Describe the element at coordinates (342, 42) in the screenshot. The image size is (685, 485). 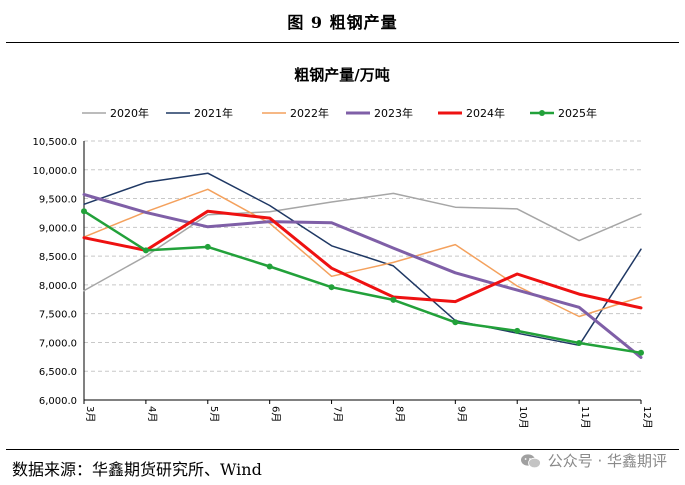
I see `top-rule` at that location.